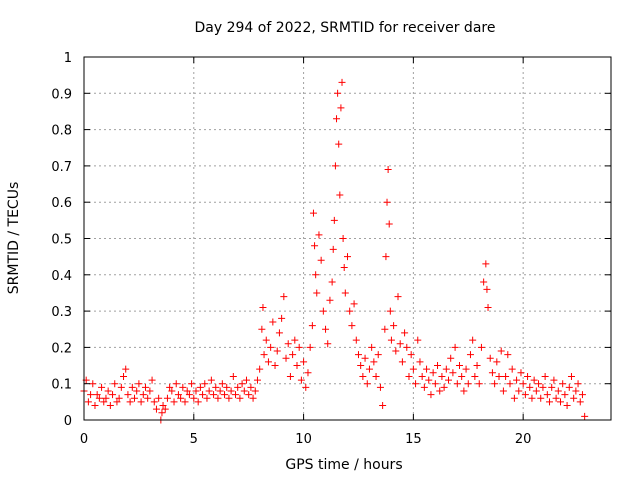  Describe the element at coordinates (68, 58) in the screenshot. I see `y-tick-label: 1` at that location.